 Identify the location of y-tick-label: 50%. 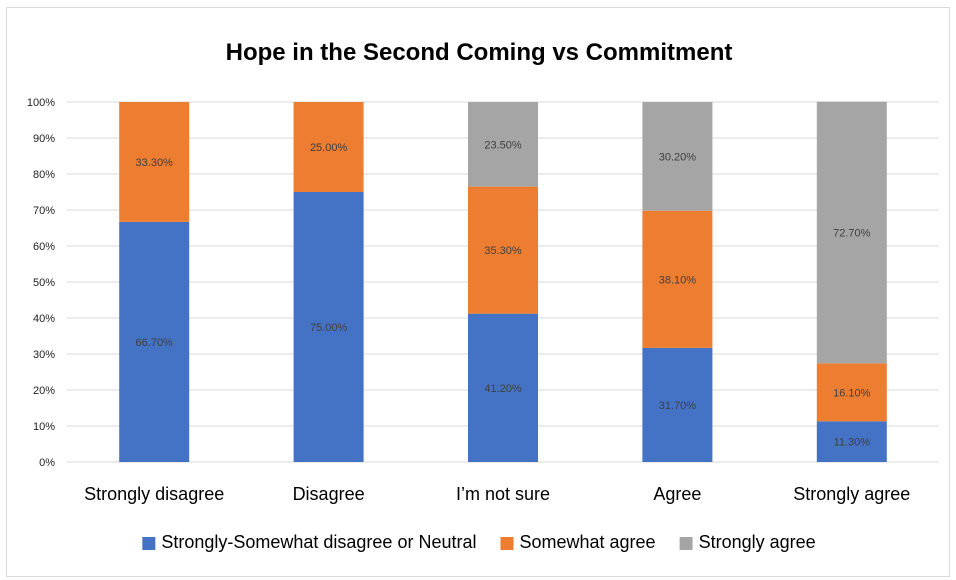
(44, 283).